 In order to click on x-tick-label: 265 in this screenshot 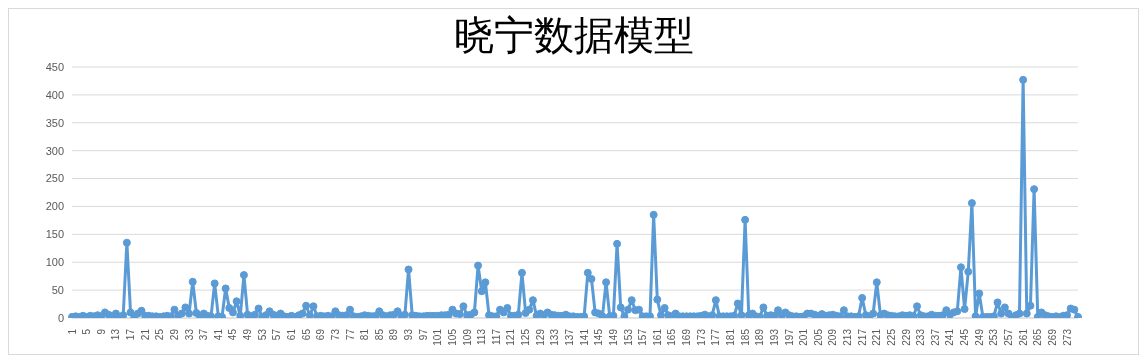, I will do `click(1038, 337)`.